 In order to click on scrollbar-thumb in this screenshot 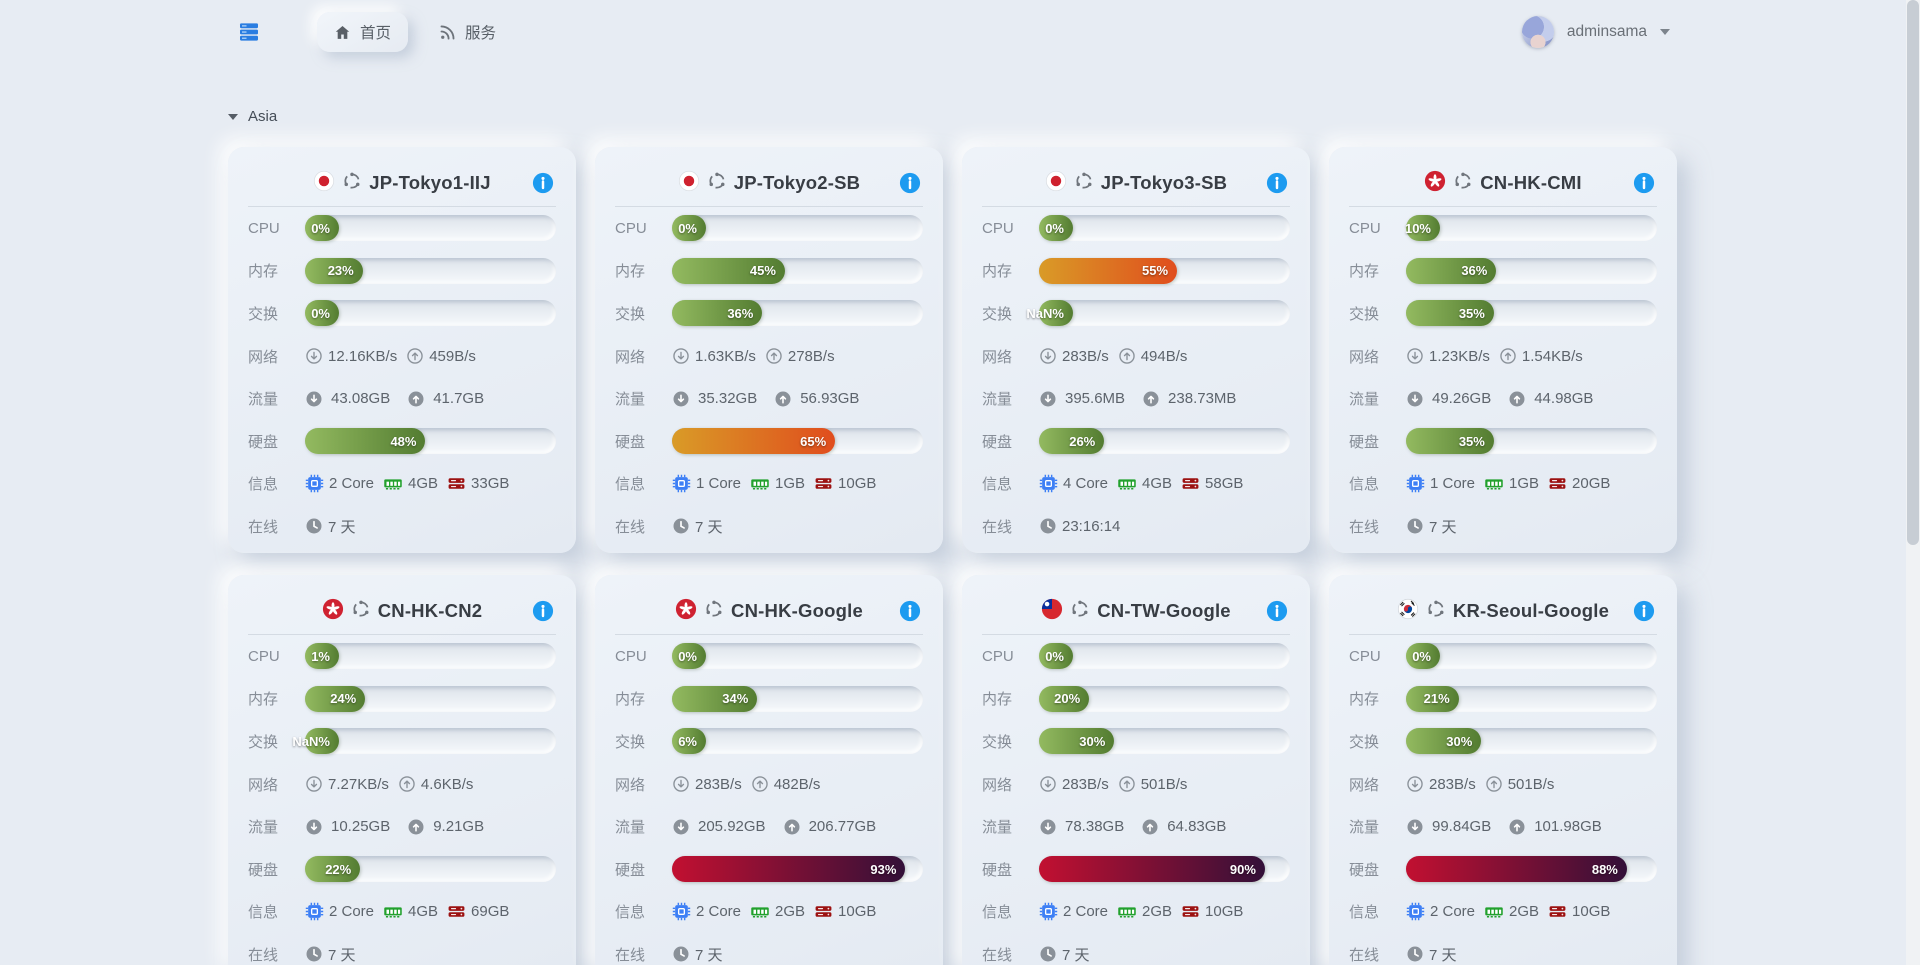, I will do `click(1913, 272)`.